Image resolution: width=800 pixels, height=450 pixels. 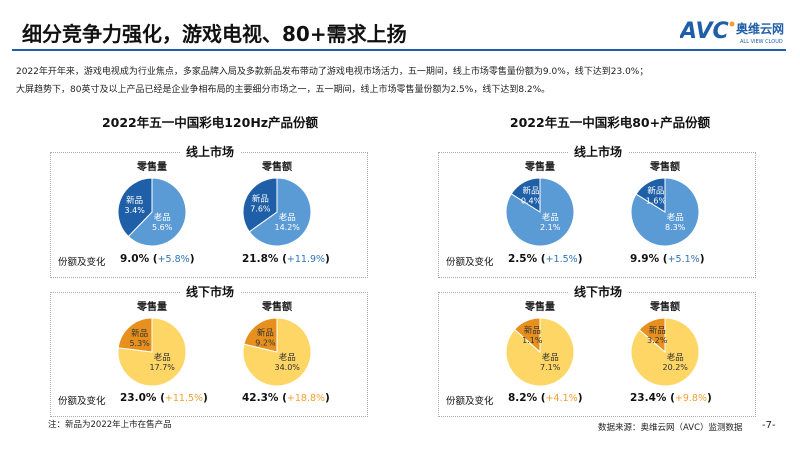 I want to click on share-total: 9.0% (+5.8%), so click(x=157, y=259).